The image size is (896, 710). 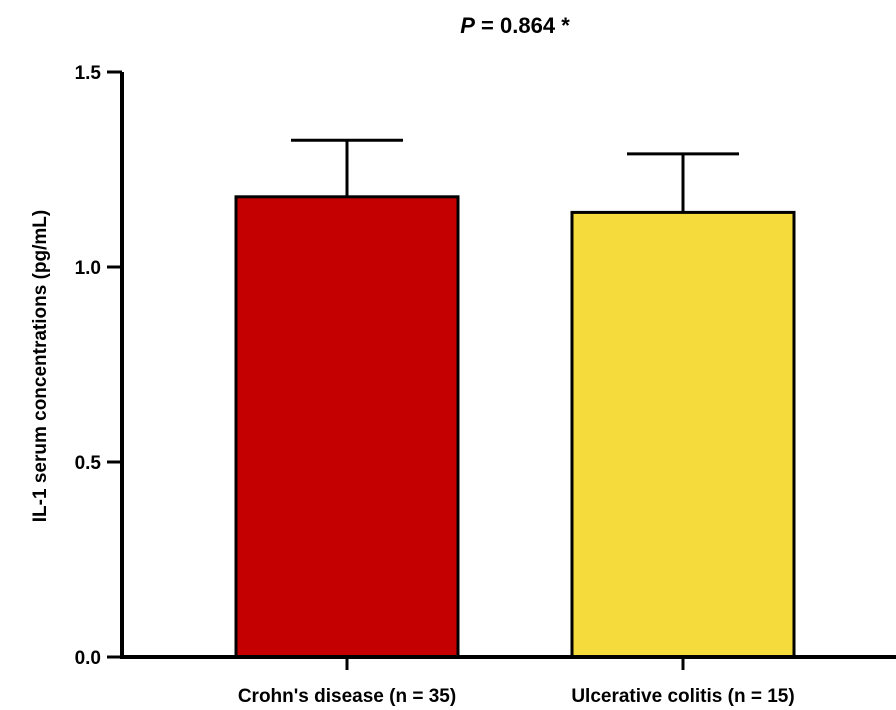 I want to click on title-p: P, so click(x=467, y=25).